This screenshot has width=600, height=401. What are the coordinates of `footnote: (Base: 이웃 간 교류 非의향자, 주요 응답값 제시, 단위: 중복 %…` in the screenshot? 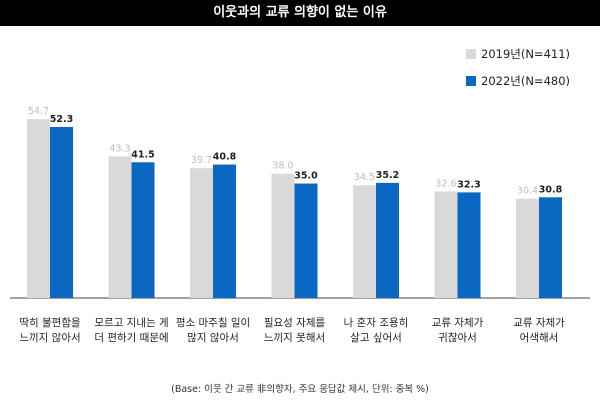 It's located at (300, 389).